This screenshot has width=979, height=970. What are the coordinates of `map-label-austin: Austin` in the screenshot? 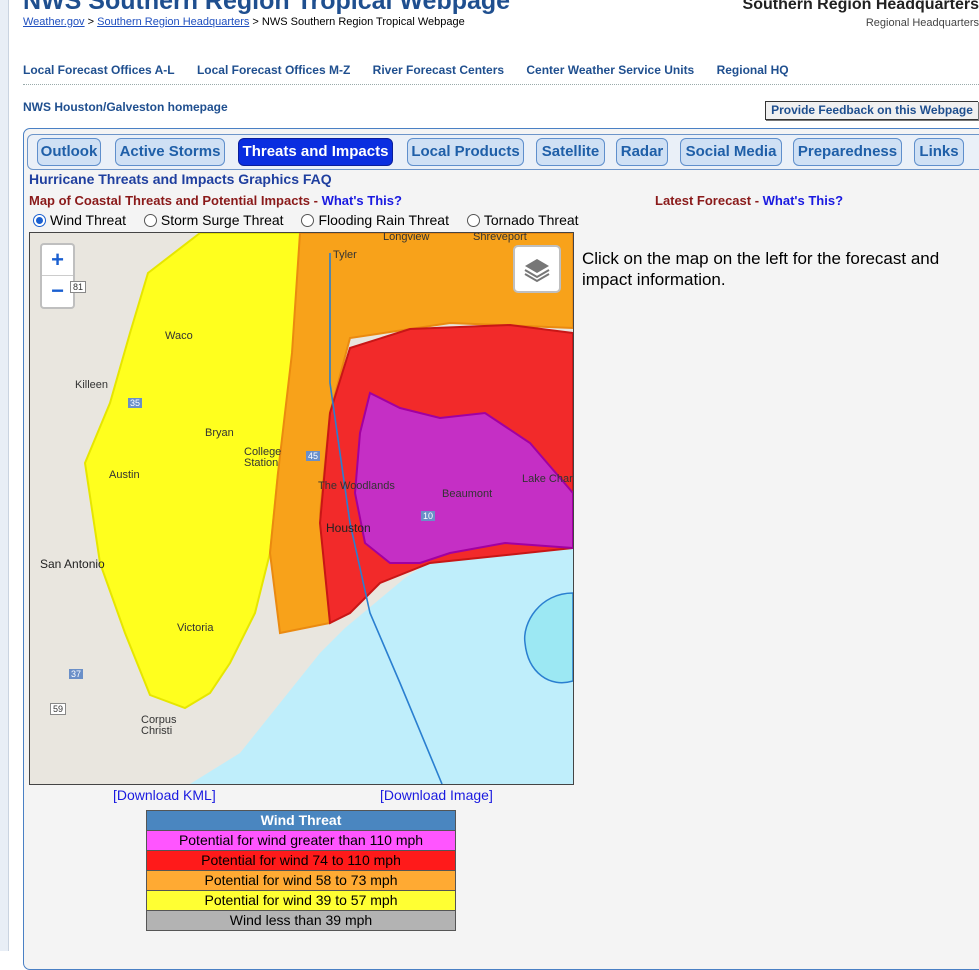 It's located at (124, 475).